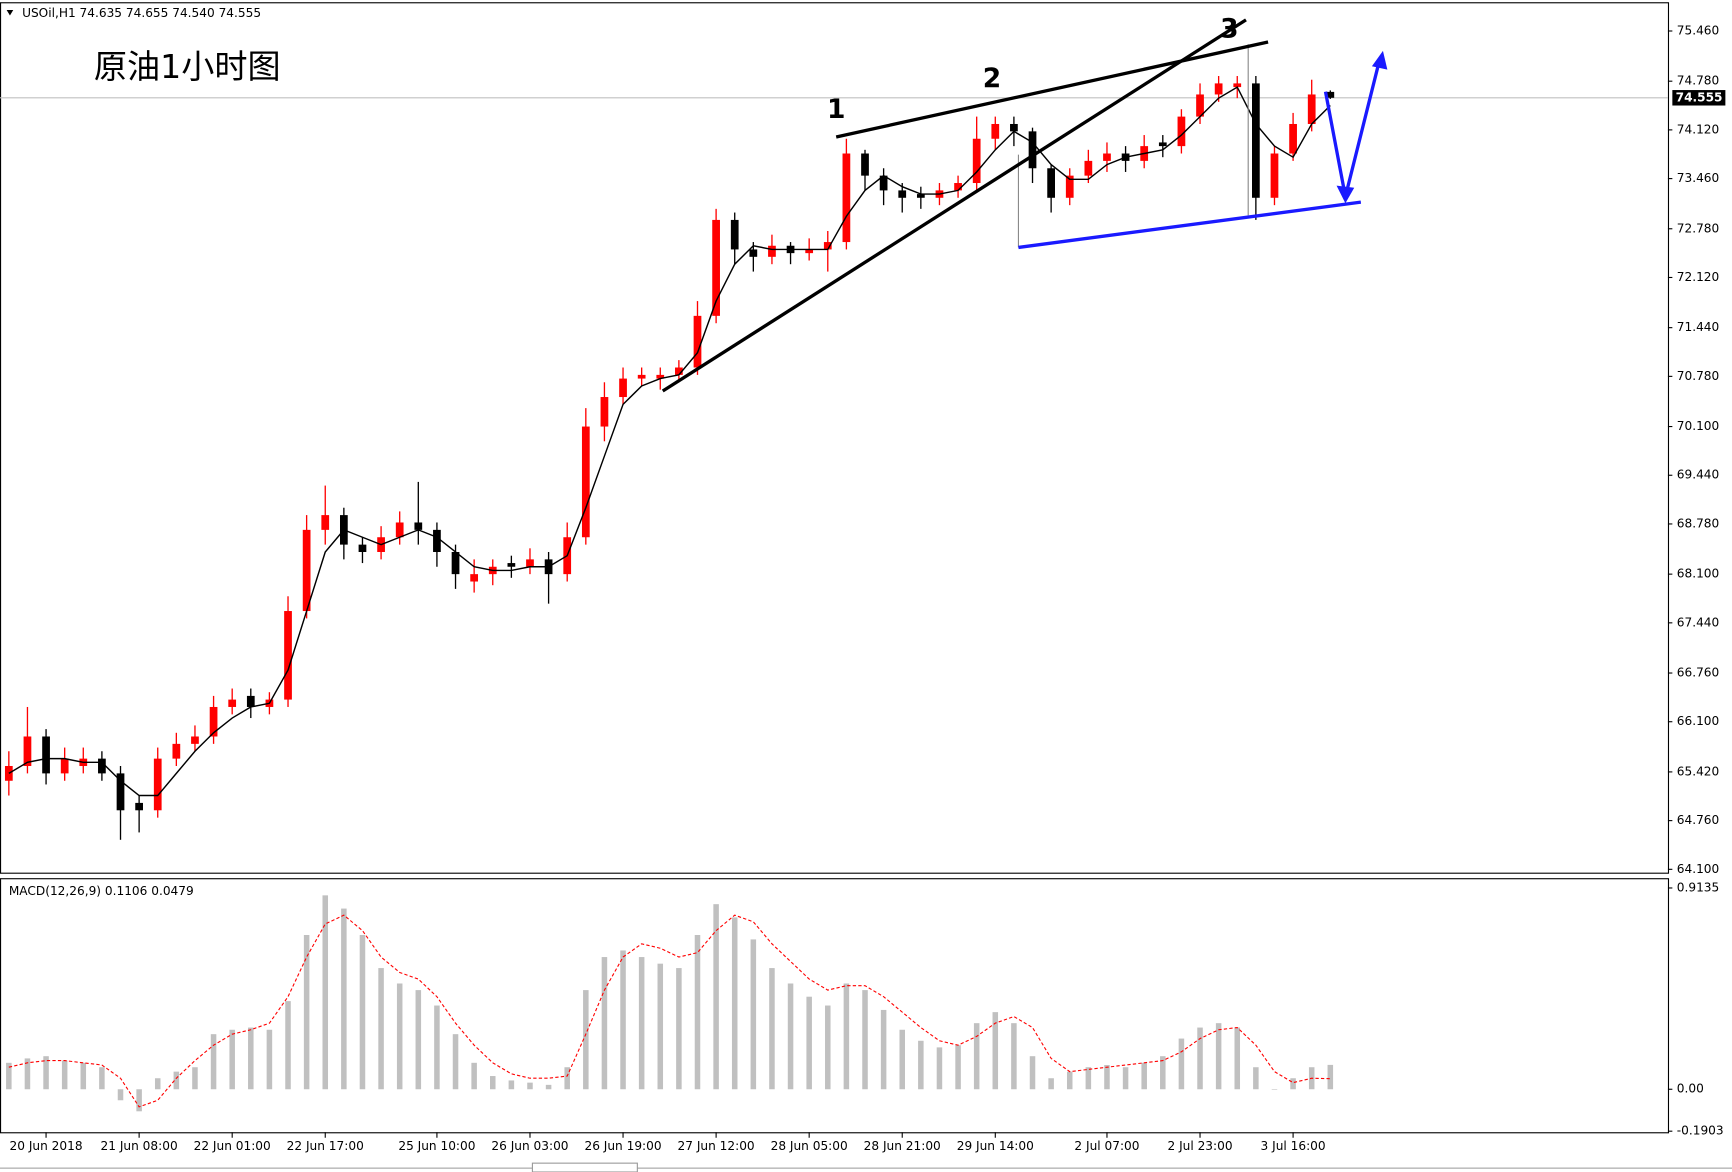 Image resolution: width=1732 pixels, height=1172 pixels. What do you see at coordinates (1690, 1089) in the screenshot?
I see `y-tick-label: 0.00` at bounding box center [1690, 1089].